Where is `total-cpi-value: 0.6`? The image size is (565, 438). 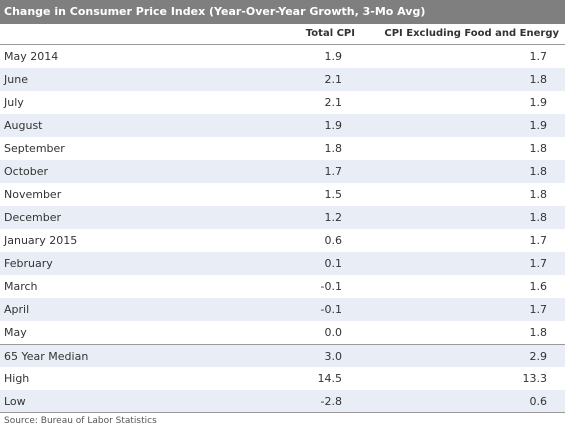
total-cpi-value: 0.6 is located at coordinates (333, 240).